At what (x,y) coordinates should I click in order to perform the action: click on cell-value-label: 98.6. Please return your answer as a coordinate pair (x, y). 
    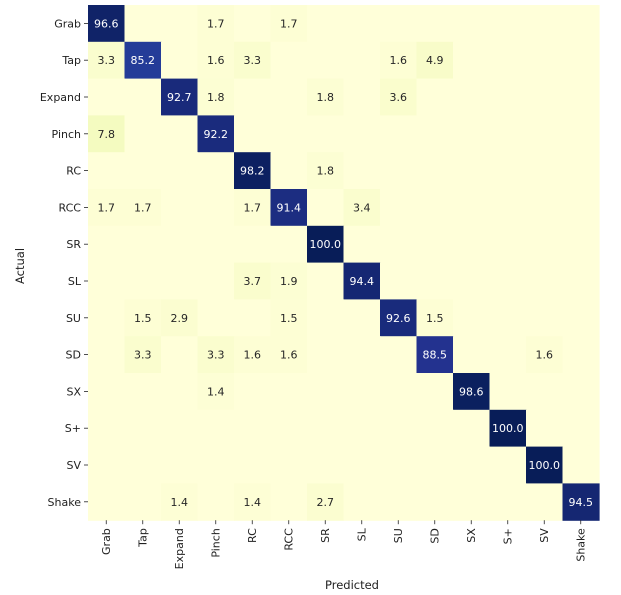
    Looking at the image, I should click on (471, 391).